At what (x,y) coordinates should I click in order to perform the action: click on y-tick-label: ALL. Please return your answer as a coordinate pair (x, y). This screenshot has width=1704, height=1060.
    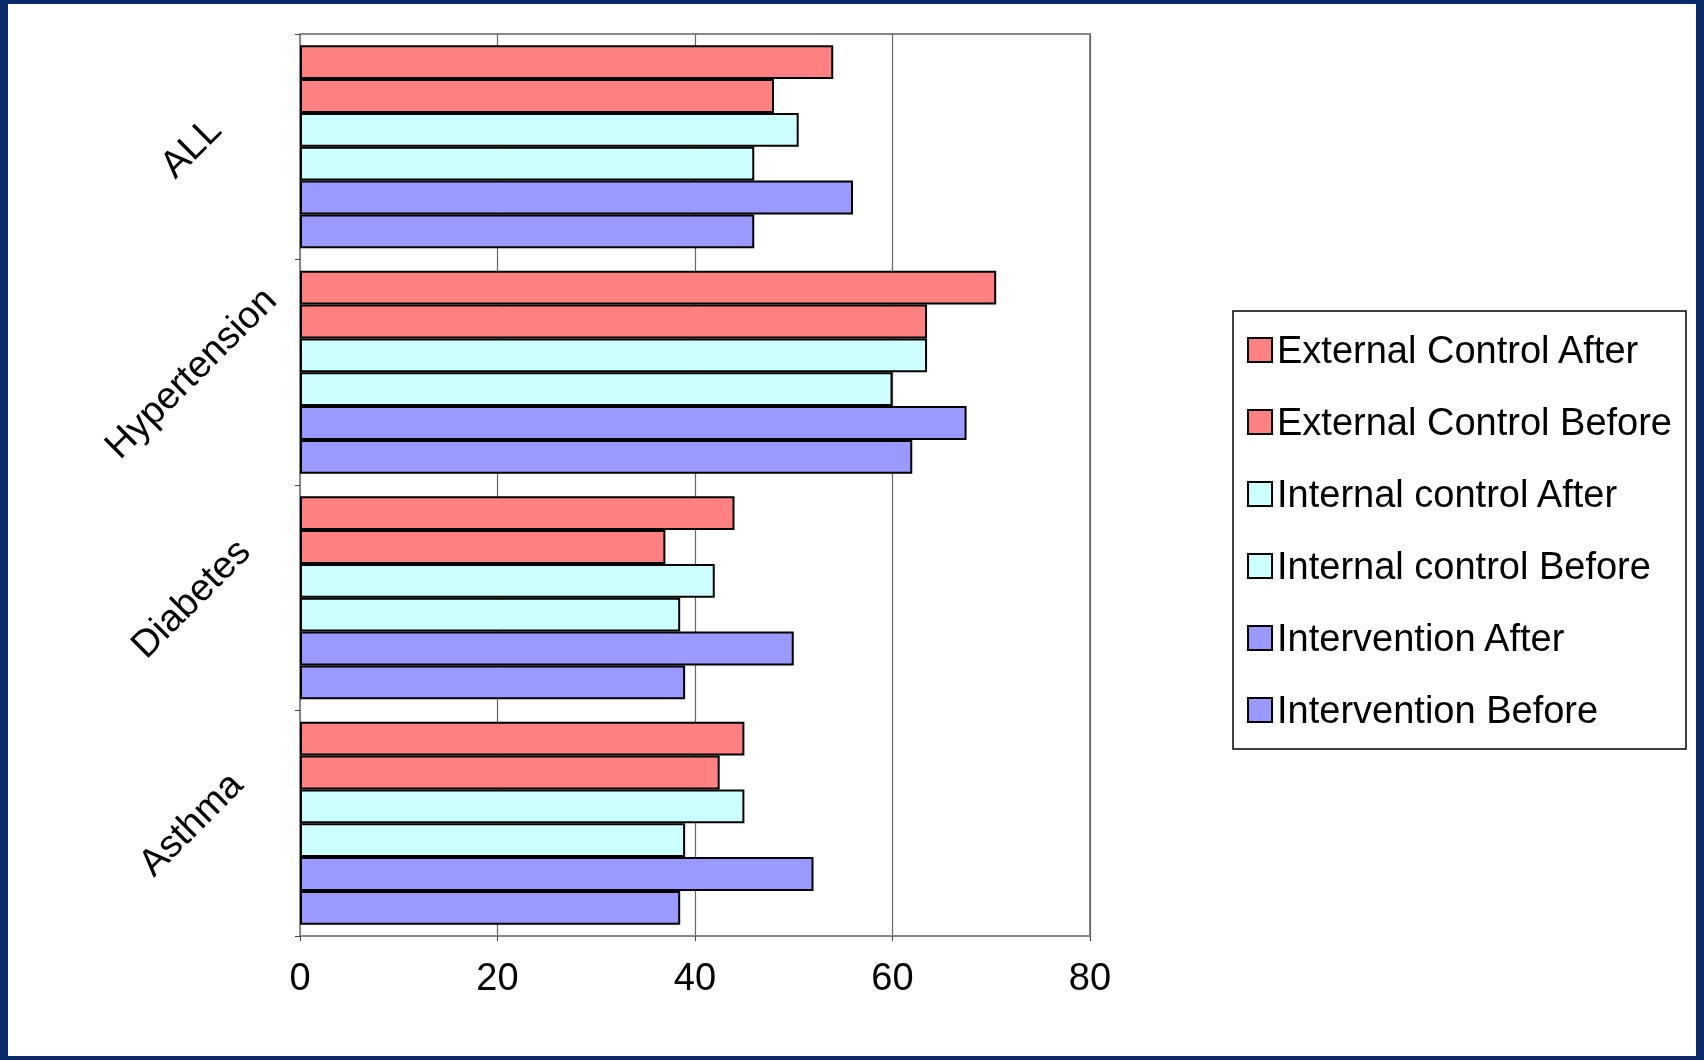
    Looking at the image, I should click on (190, 147).